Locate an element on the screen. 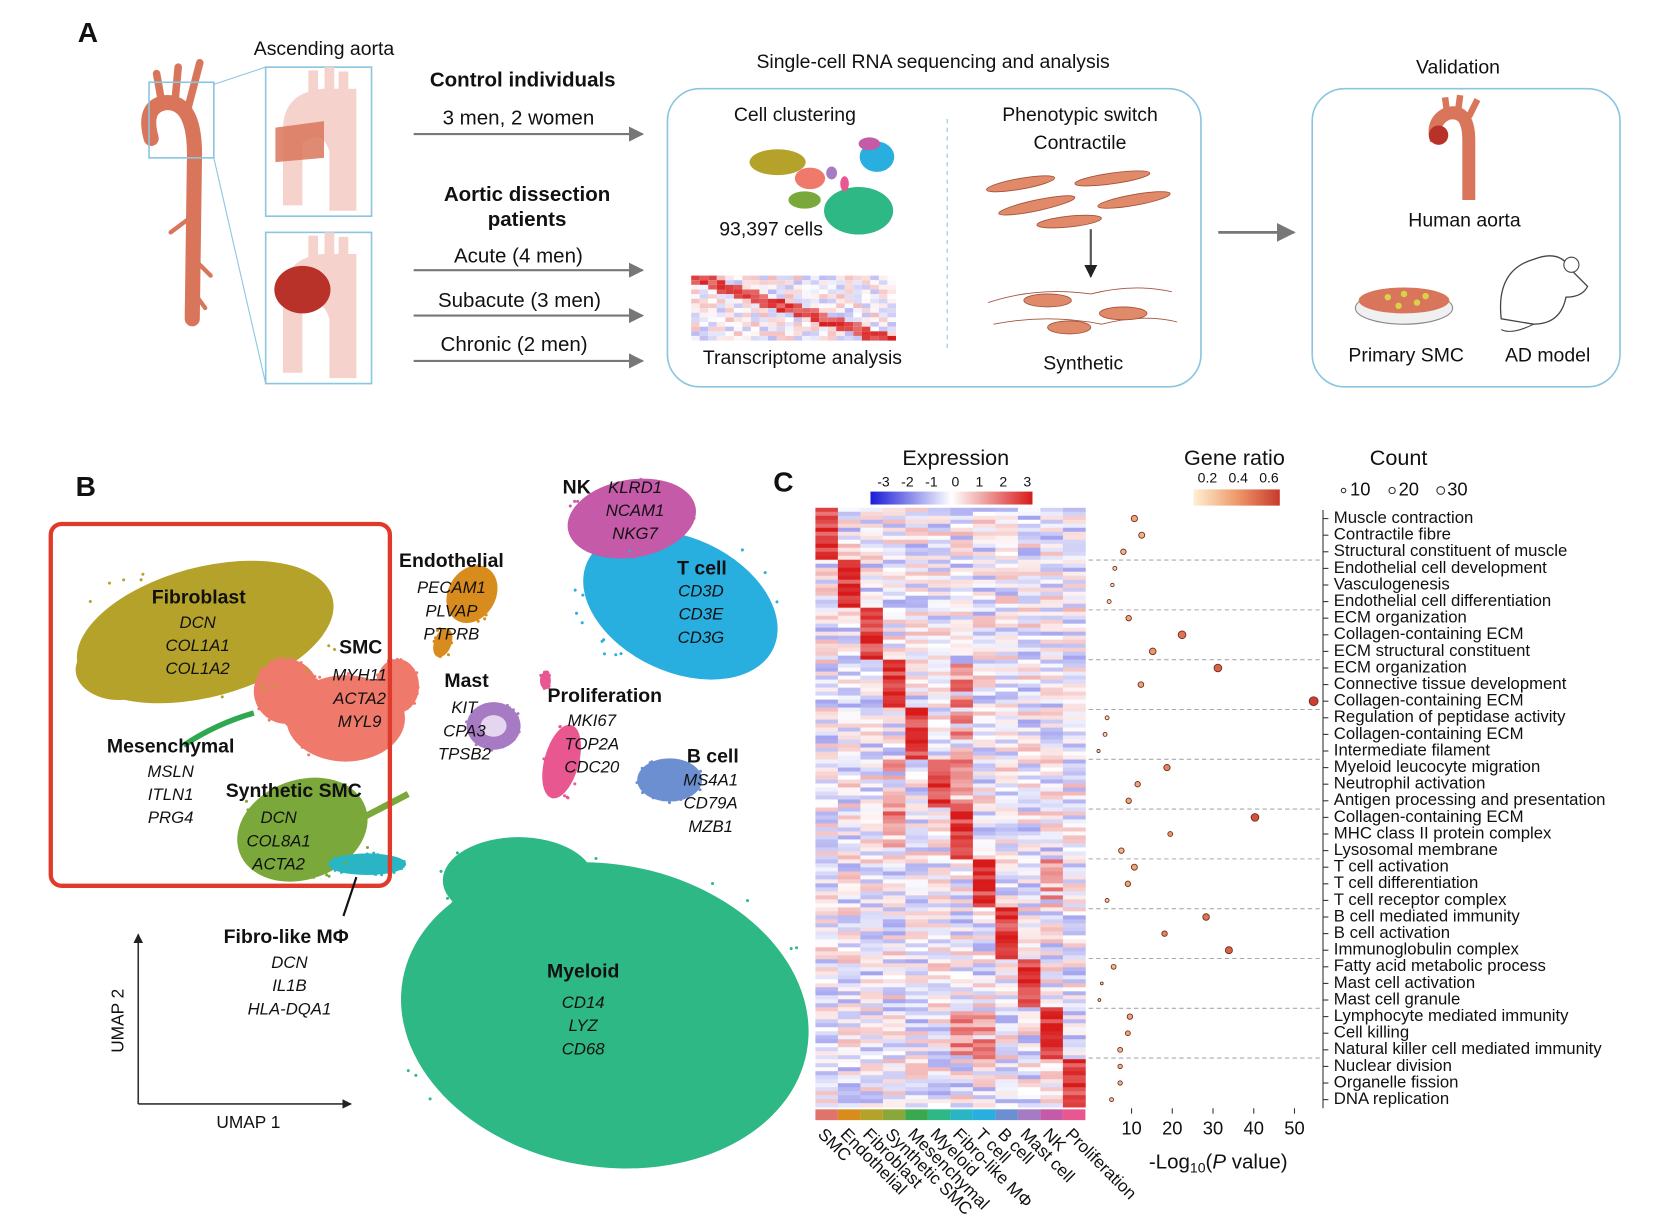 This screenshot has width=1674, height=1229. gene-name: ACTA2 is located at coordinates (278, 864).